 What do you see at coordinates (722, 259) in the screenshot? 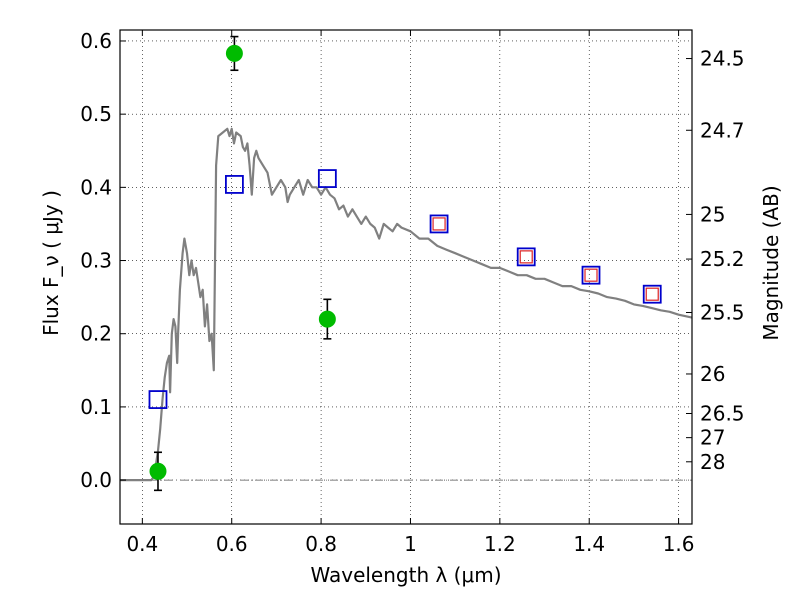
I see `mag-tick-label: 25.2` at bounding box center [722, 259].